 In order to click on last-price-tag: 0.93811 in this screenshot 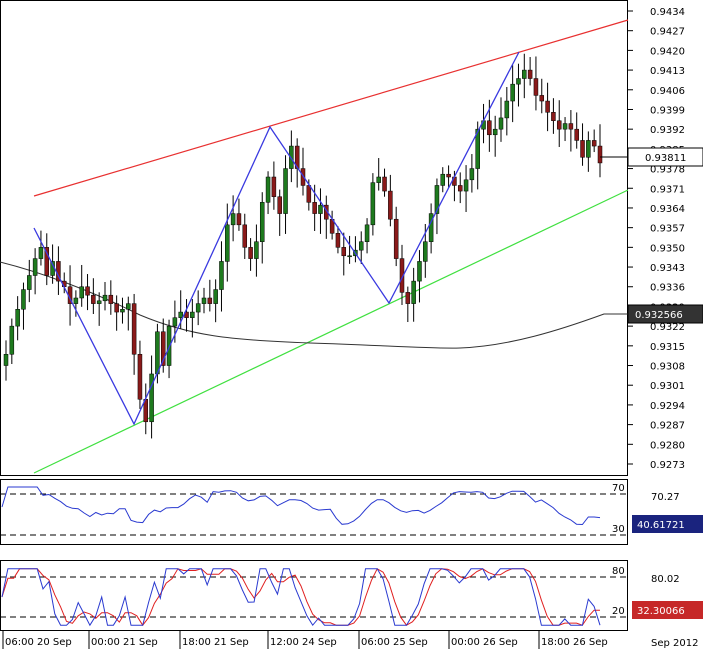, I will do `click(651, 157)`.